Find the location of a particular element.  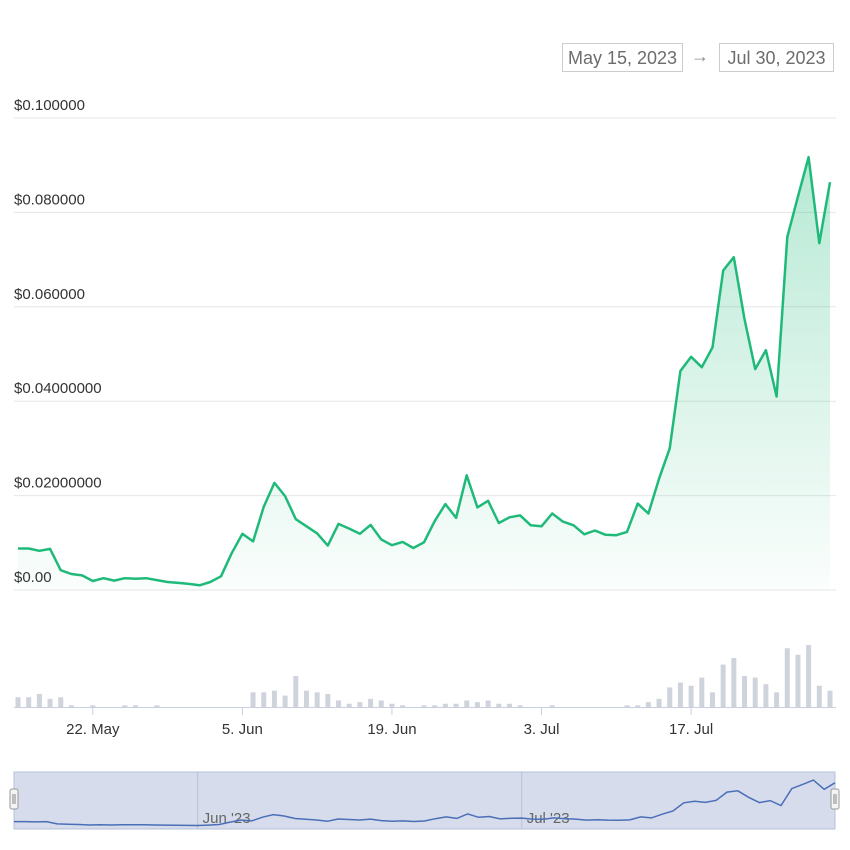

navigator-selected-range is located at coordinates (424, 800).